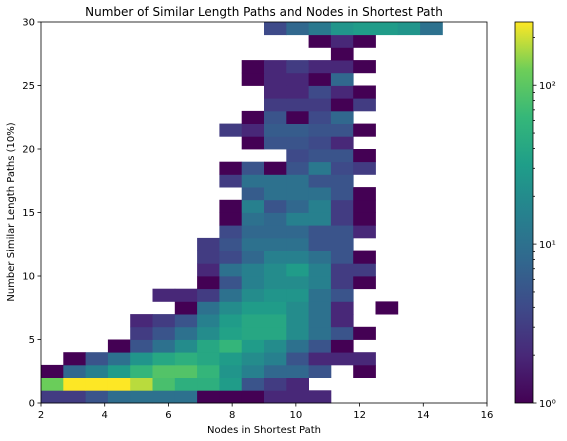 This screenshot has height=441, width=567. What do you see at coordinates (264, 430) in the screenshot?
I see `x-axis-label: Nodes in Shortest Path` at bounding box center [264, 430].